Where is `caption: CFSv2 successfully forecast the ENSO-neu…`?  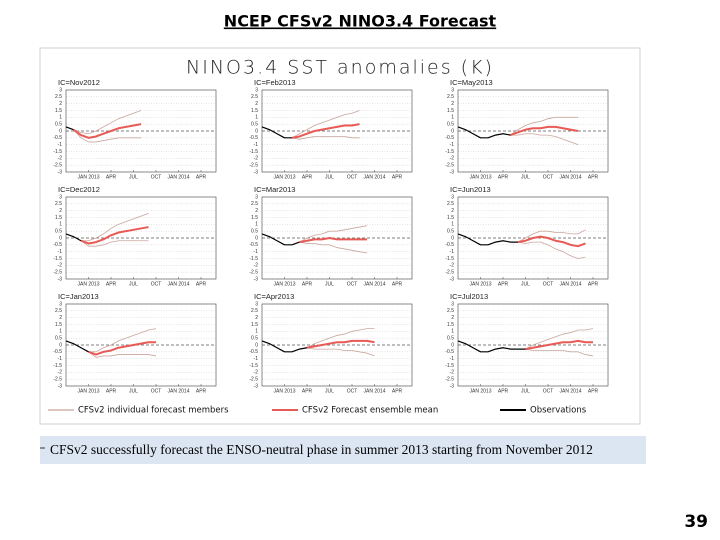
caption: CFSv2 successfully forecast the ENSO-neu… is located at coordinates (321, 449).